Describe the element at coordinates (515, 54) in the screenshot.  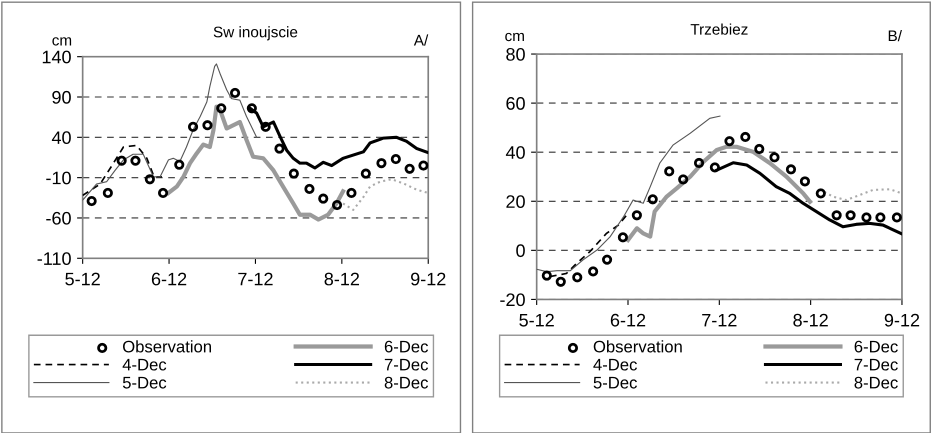
I see `y-tick-label: 80` at that location.